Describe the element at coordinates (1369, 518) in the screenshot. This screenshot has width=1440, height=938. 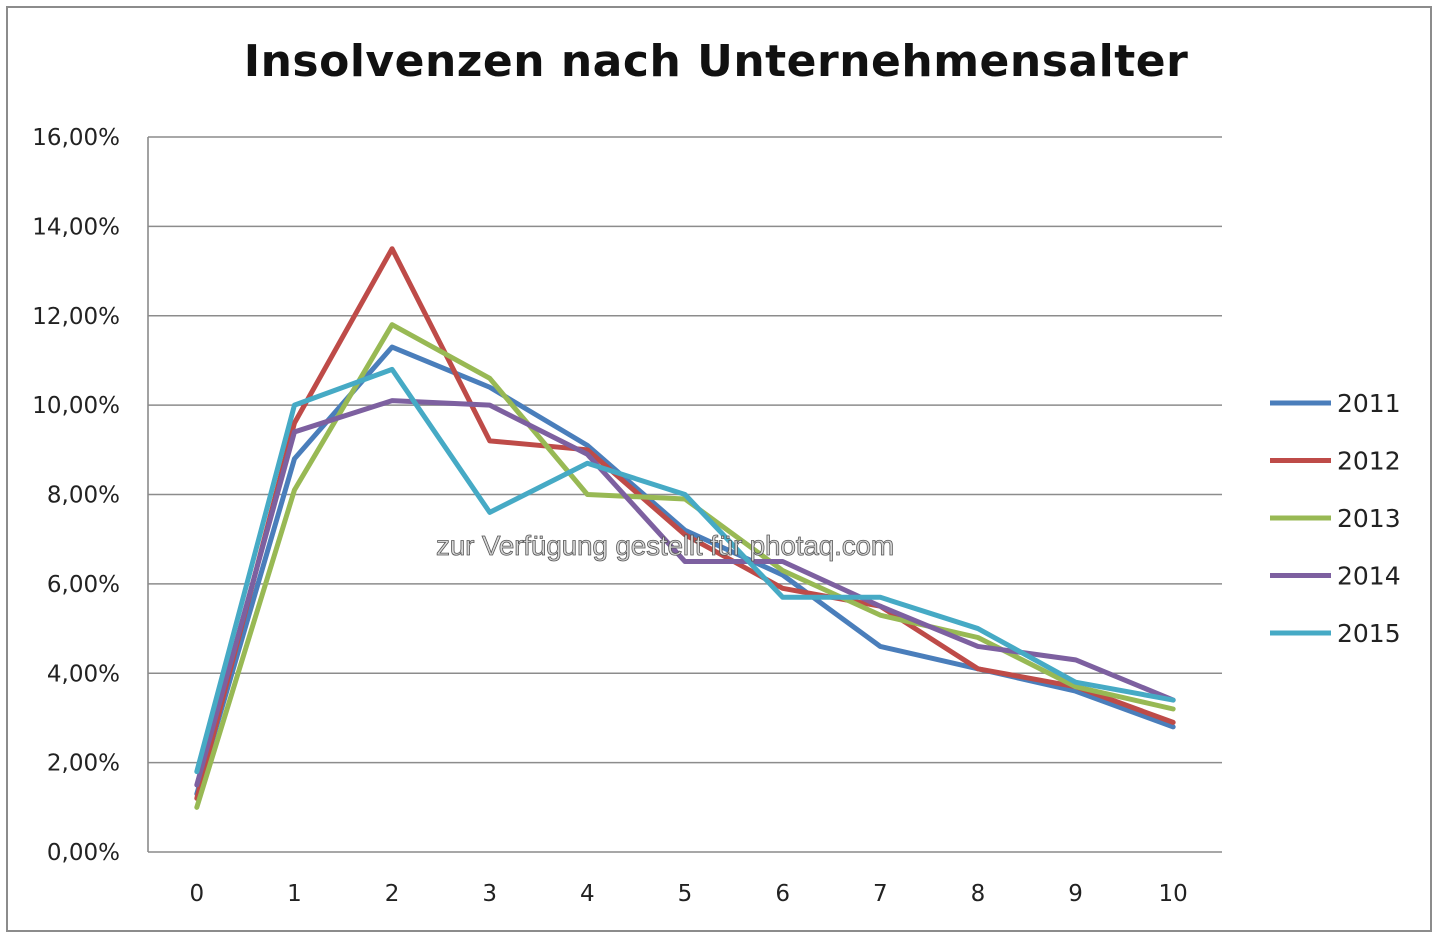
I see `legend-label: 2013` at that location.